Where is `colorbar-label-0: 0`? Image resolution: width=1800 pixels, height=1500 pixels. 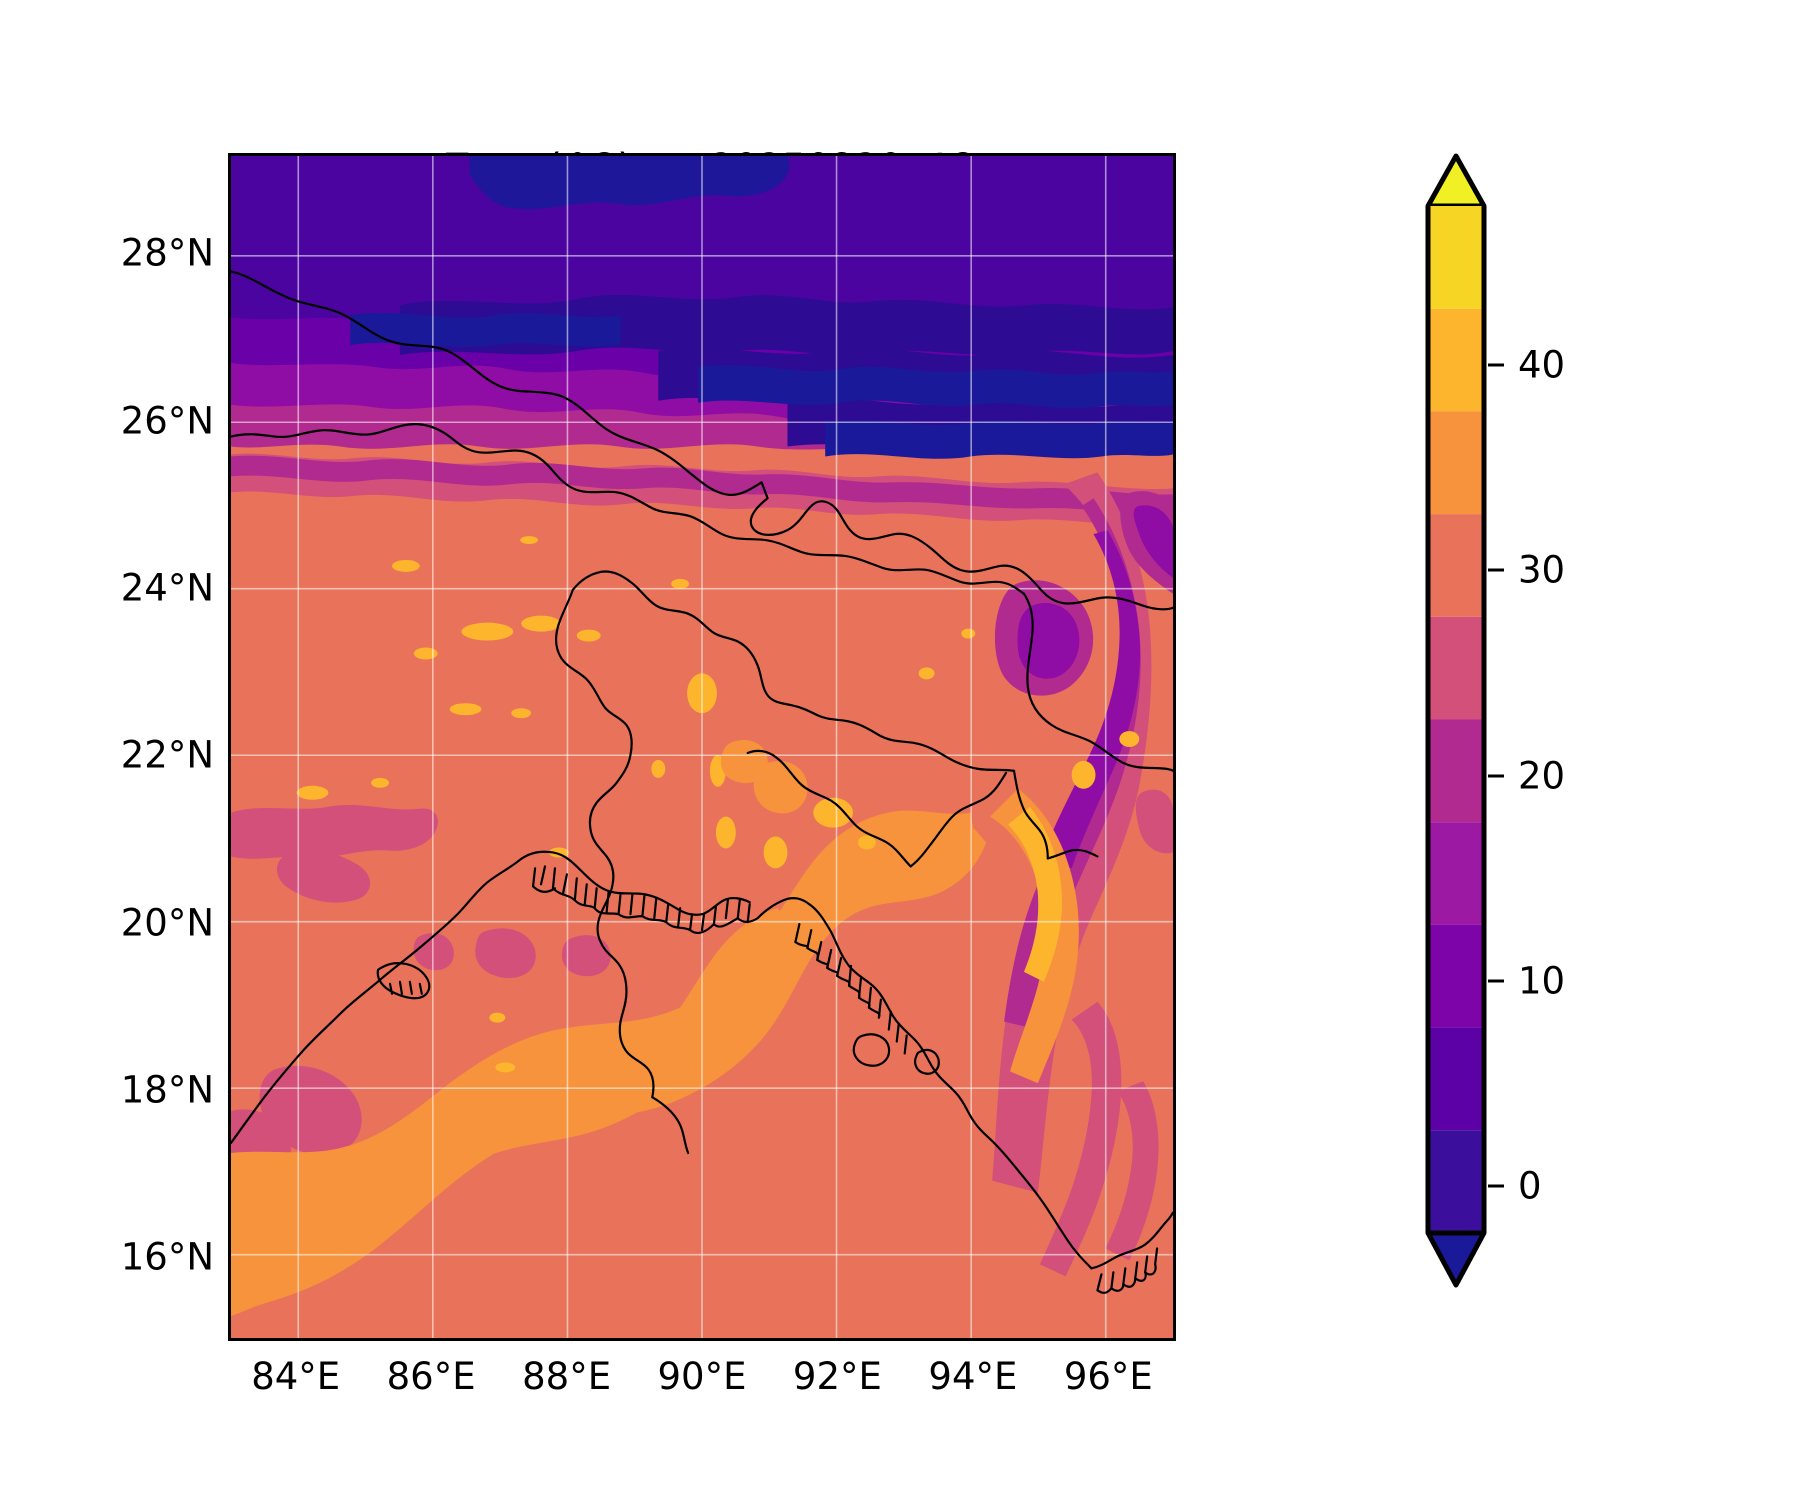 colorbar-label-0: 0 is located at coordinates (1530, 1186).